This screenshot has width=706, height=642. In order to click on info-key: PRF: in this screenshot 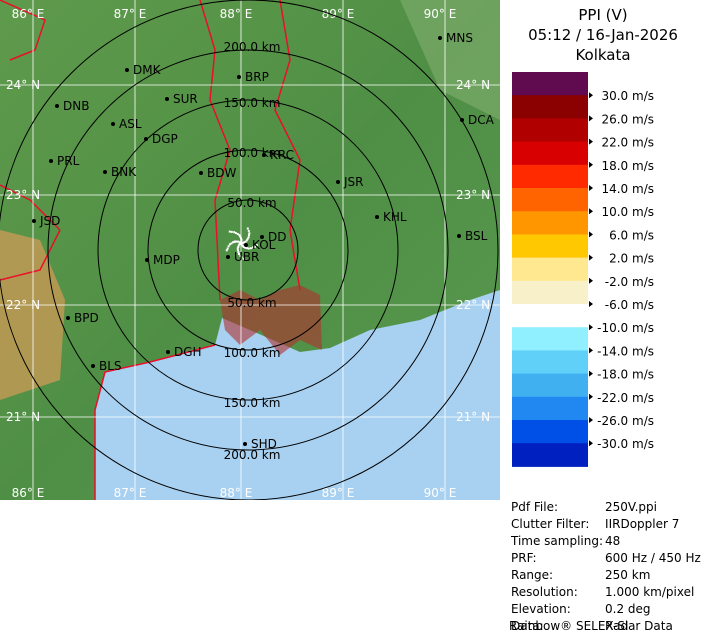, I will do `click(524, 558)`.